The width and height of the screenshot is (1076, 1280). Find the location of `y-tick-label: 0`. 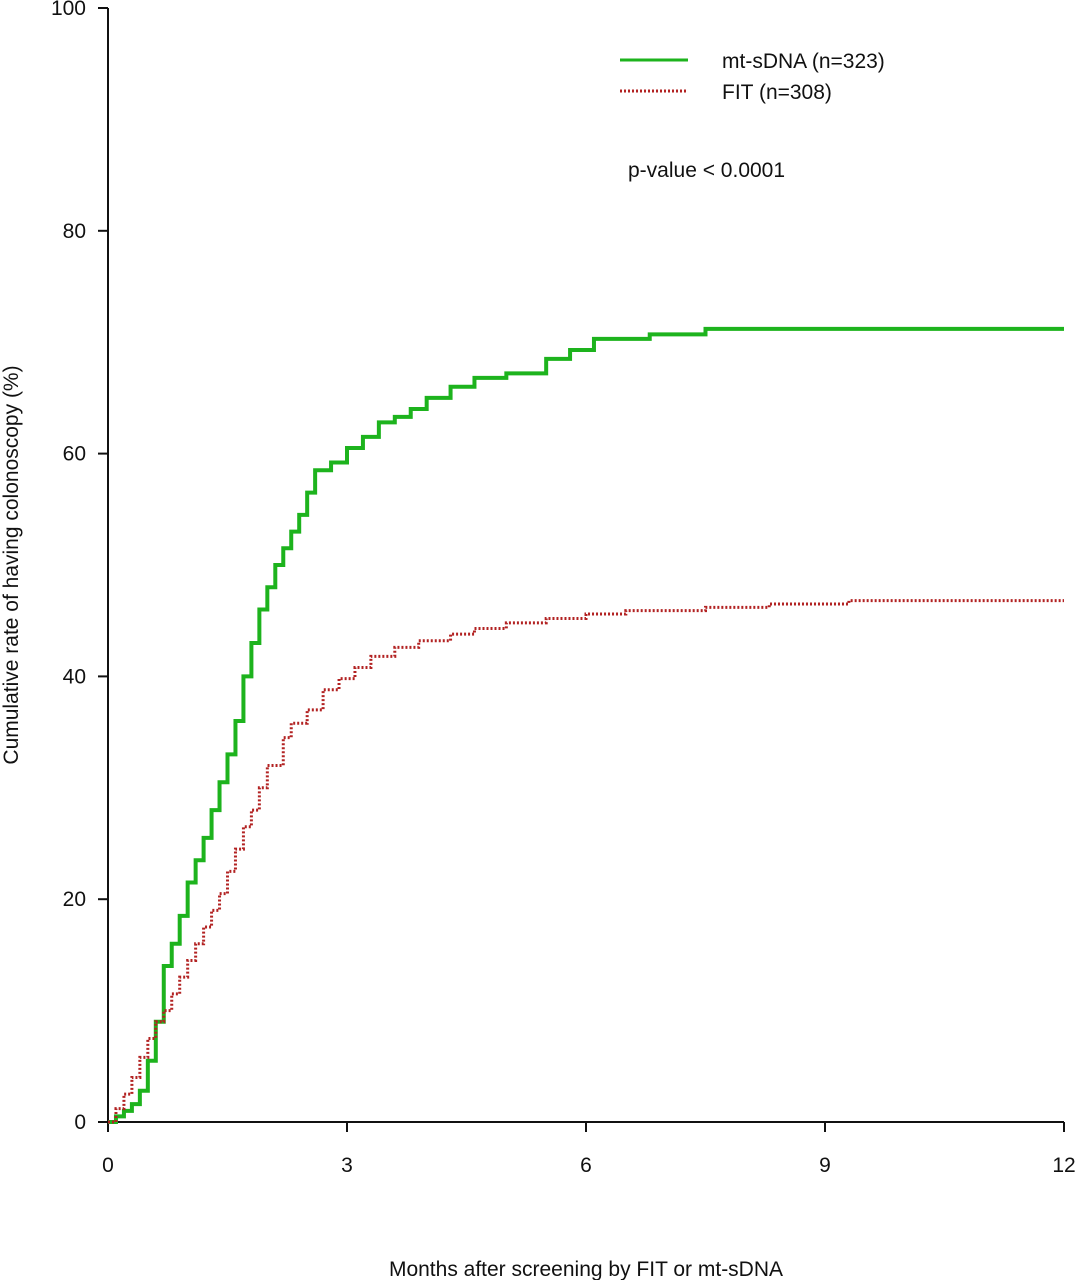

y-tick-label: 0 is located at coordinates (80, 1122).